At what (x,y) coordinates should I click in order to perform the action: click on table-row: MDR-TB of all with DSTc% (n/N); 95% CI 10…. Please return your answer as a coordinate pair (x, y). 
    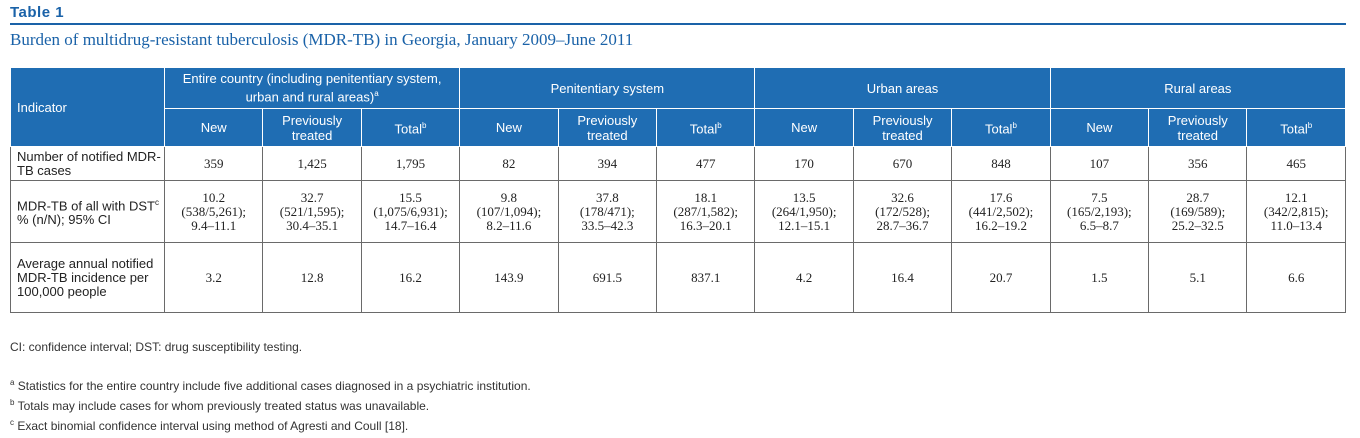
    Looking at the image, I should click on (678, 211).